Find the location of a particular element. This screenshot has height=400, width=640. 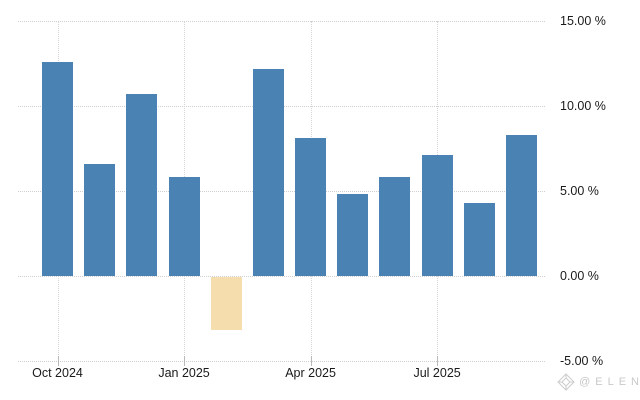

y-axis-tick-label: 0.00 % is located at coordinates (579, 276).